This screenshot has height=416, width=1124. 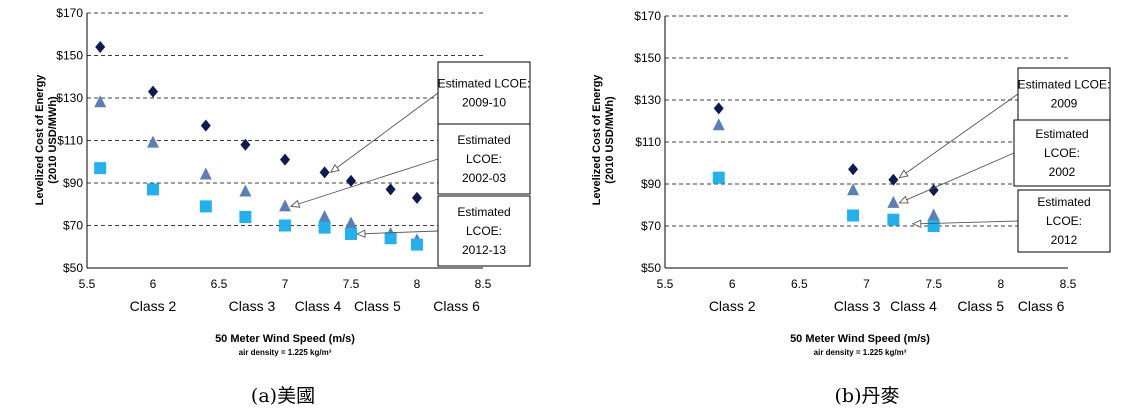 I want to click on callout-text: 2009, so click(x=1064, y=104).